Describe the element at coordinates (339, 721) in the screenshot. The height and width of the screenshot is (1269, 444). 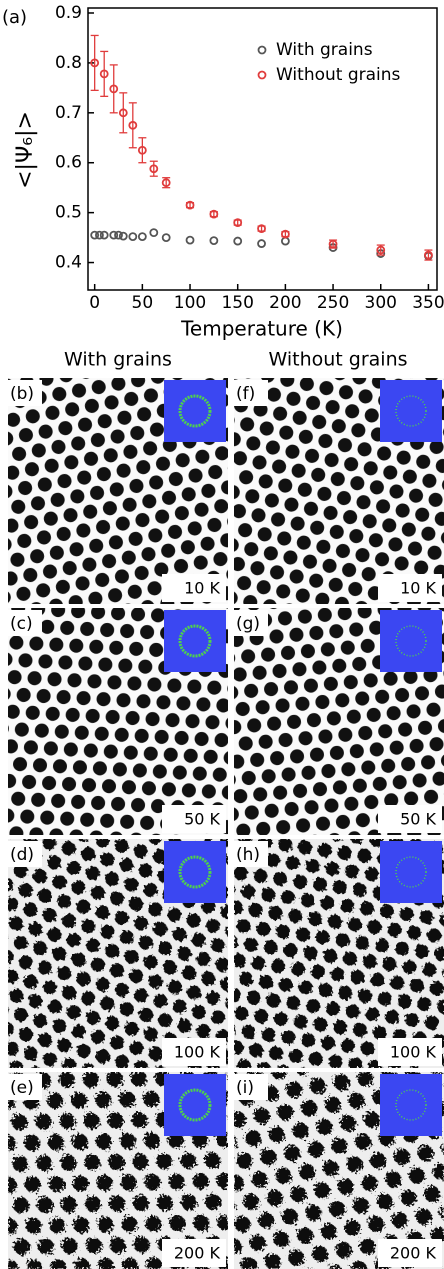
I see `image-panel: (g) 50 K` at that location.